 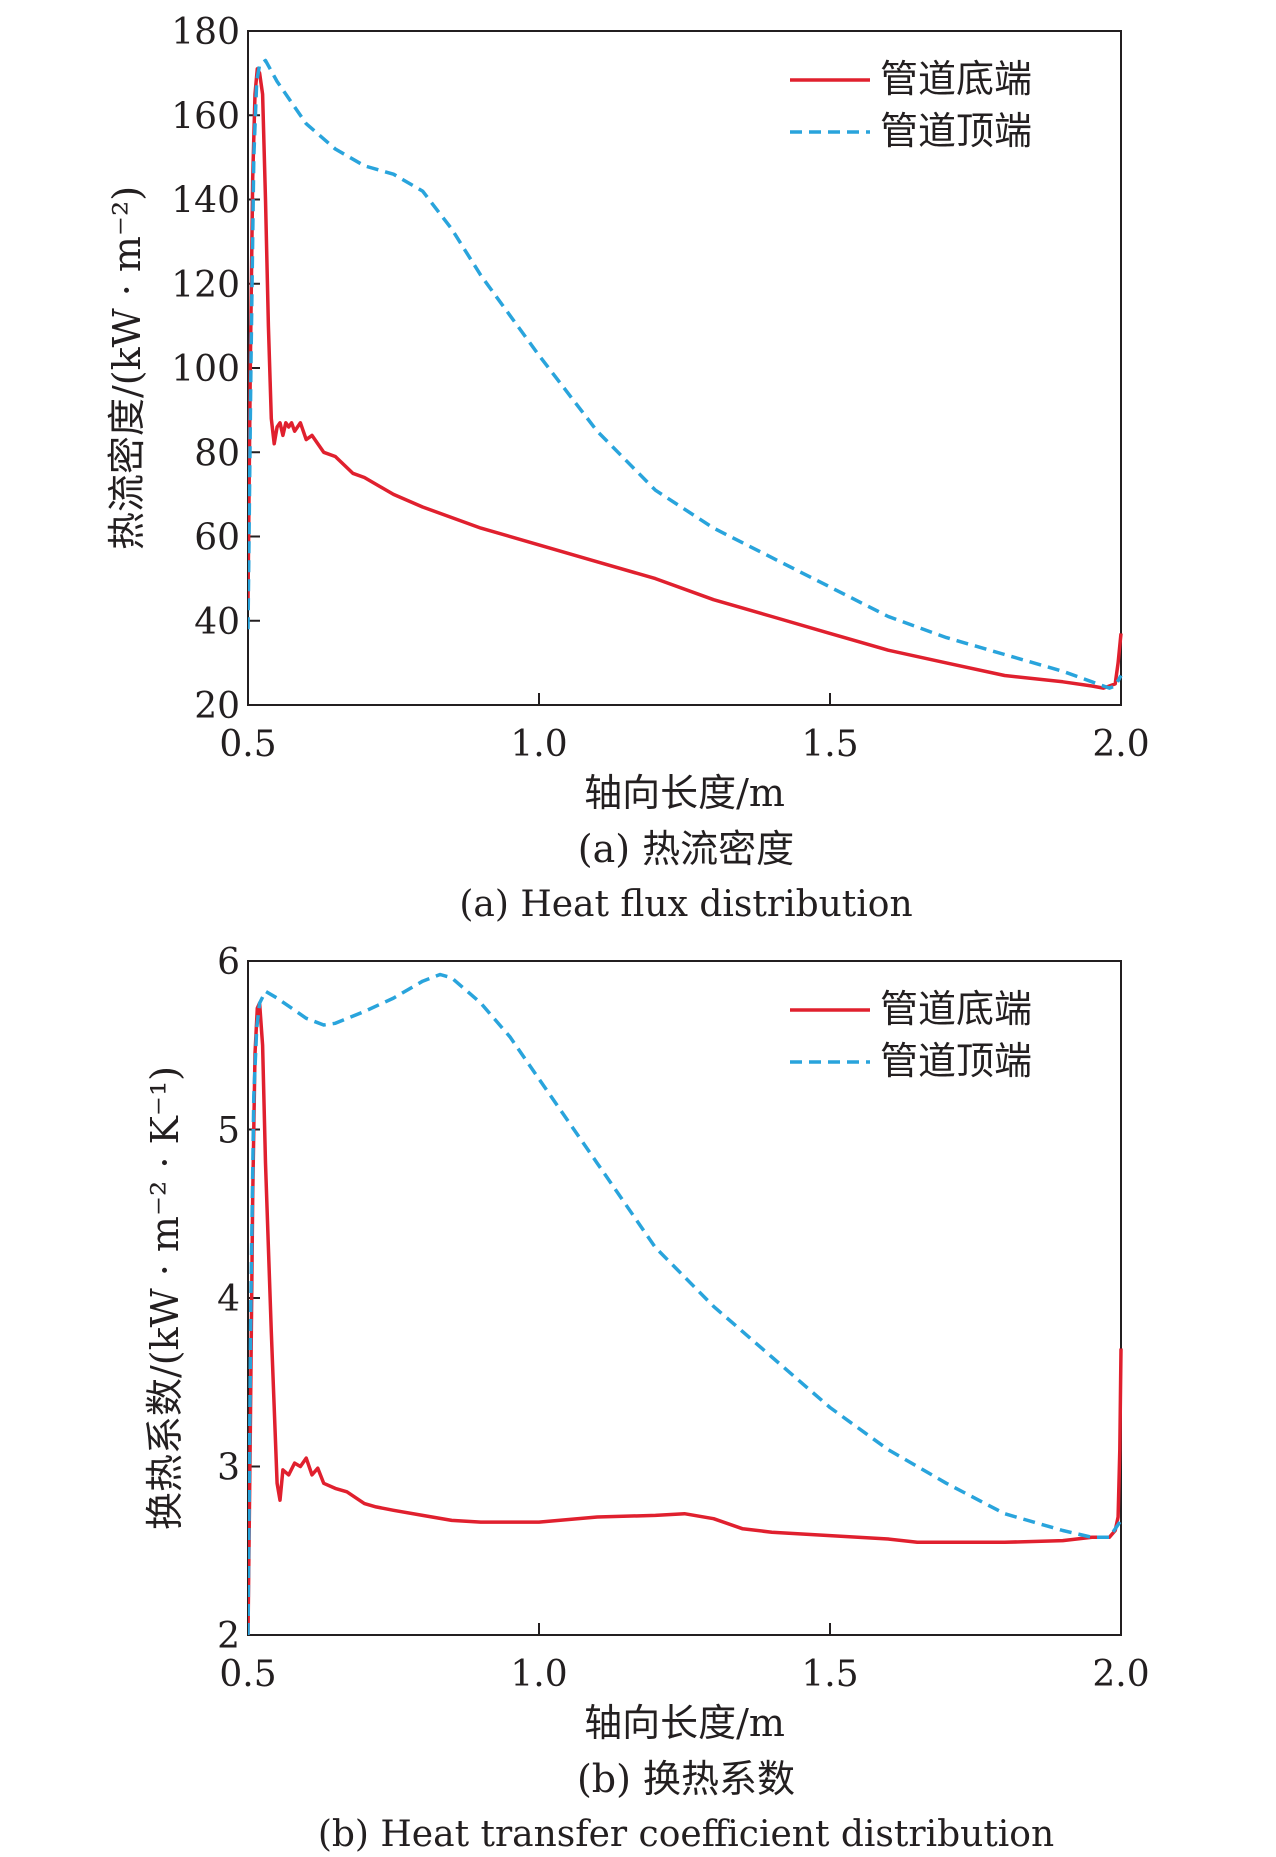 What do you see at coordinates (956, 131) in the screenshot?
I see `chart-0-legend-label: 管道顶端` at bounding box center [956, 131].